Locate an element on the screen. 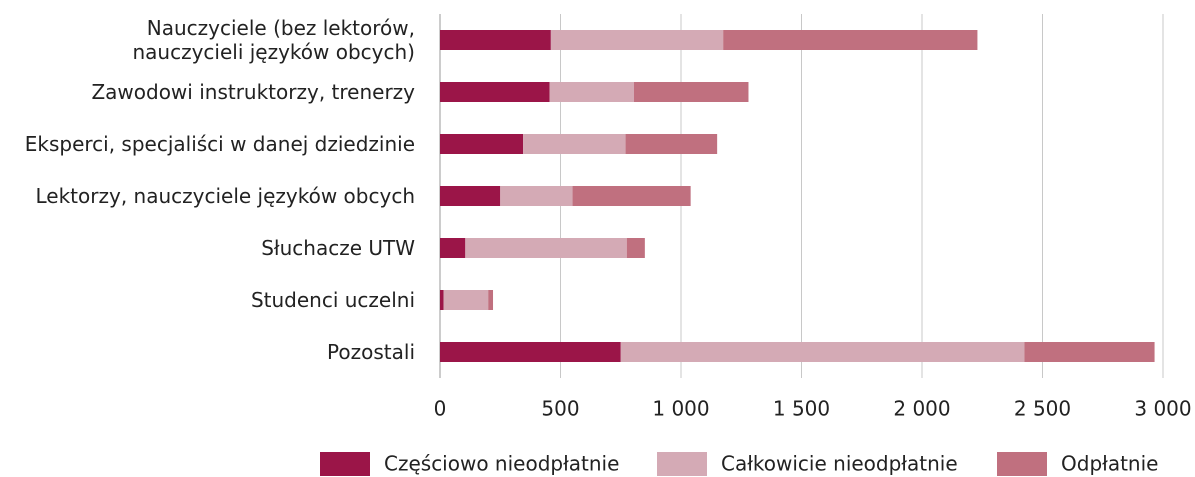 This screenshot has width=1195, height=477. y-tick-label: Zawodowi instruktorzy, trenerzy is located at coordinates (253, 92).